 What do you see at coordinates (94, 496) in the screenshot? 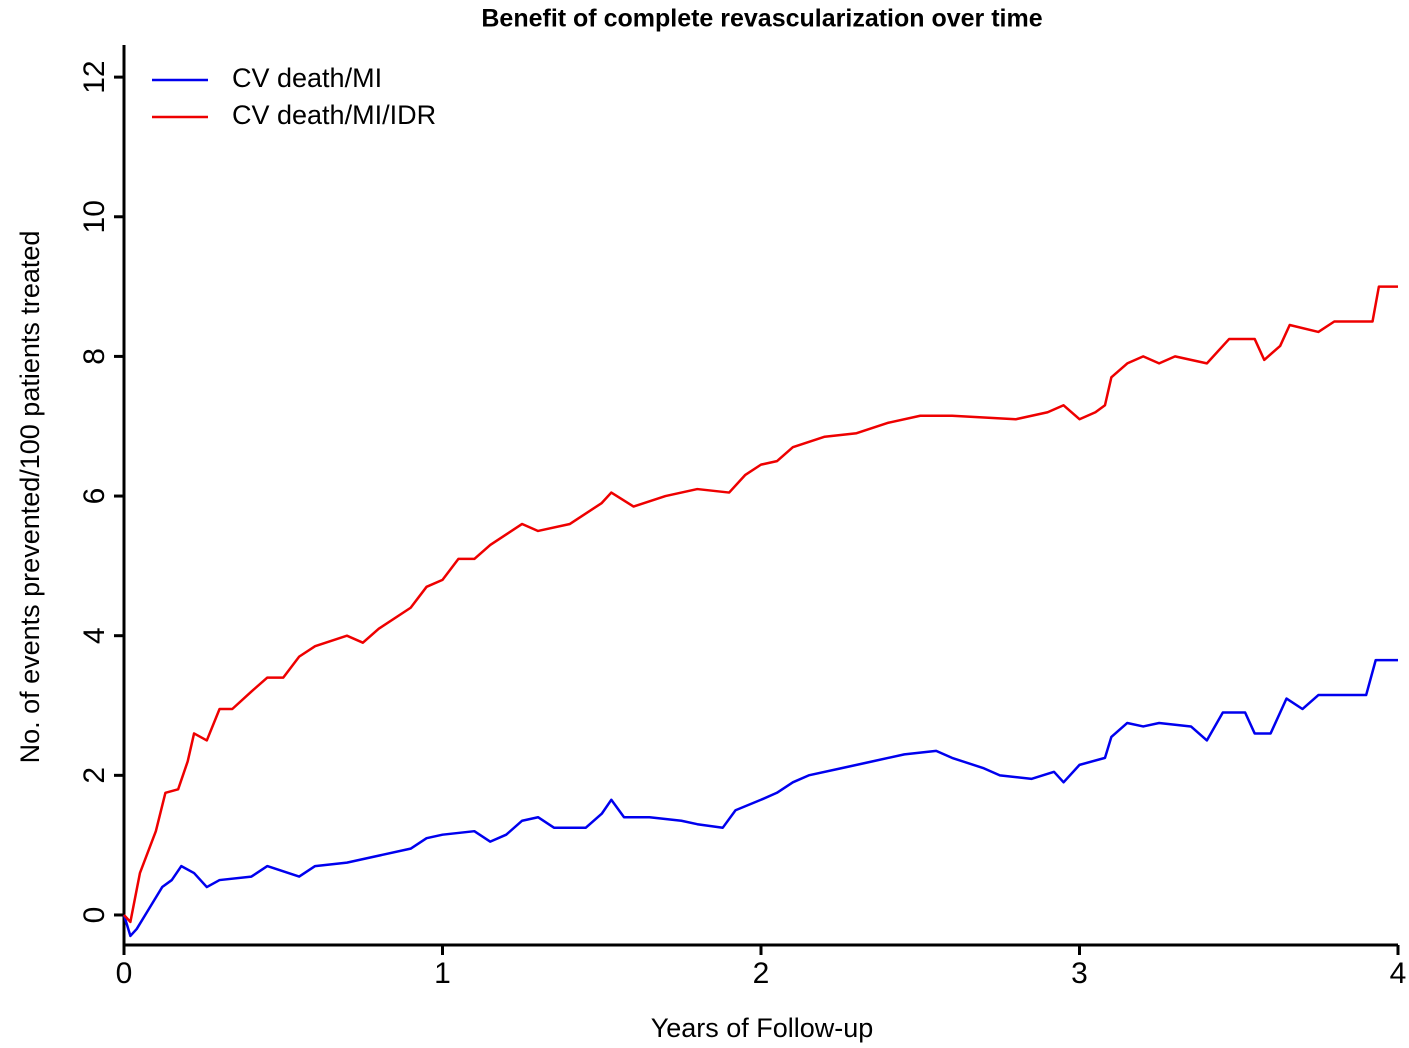
I see `y-tick-label: 6` at bounding box center [94, 496].